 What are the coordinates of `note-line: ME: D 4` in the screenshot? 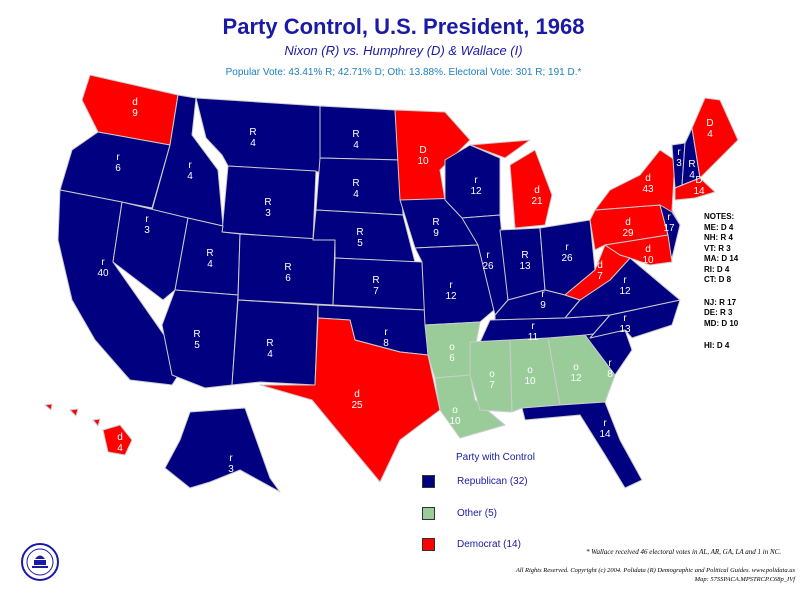 It's located at (719, 227).